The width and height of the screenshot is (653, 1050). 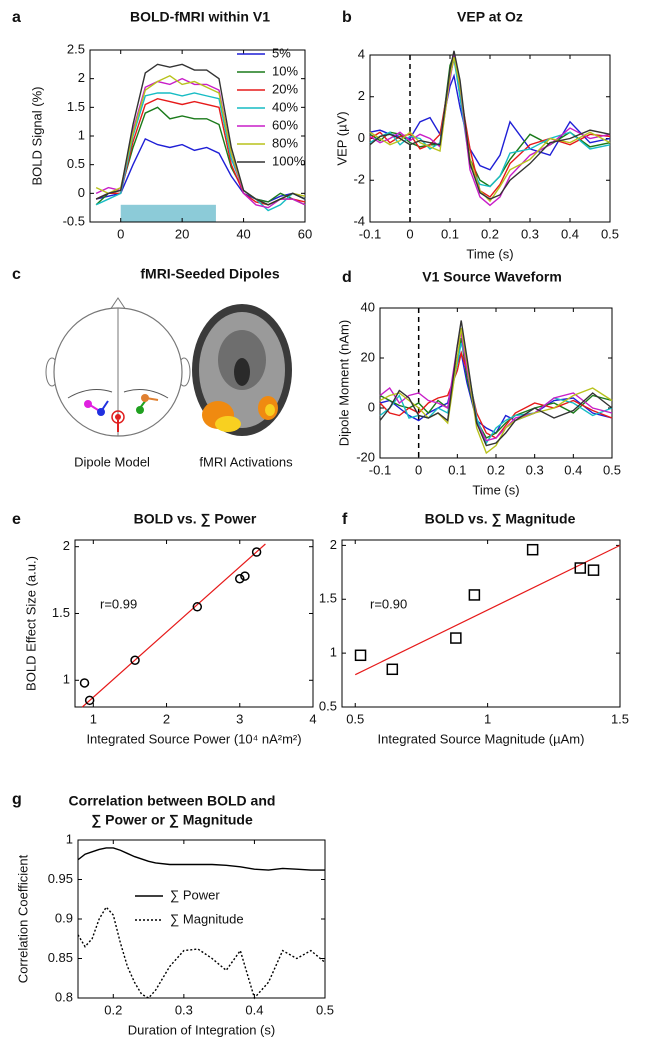 What do you see at coordinates (359, 179) in the screenshot?
I see `y-tick-label: -2` at bounding box center [359, 179].